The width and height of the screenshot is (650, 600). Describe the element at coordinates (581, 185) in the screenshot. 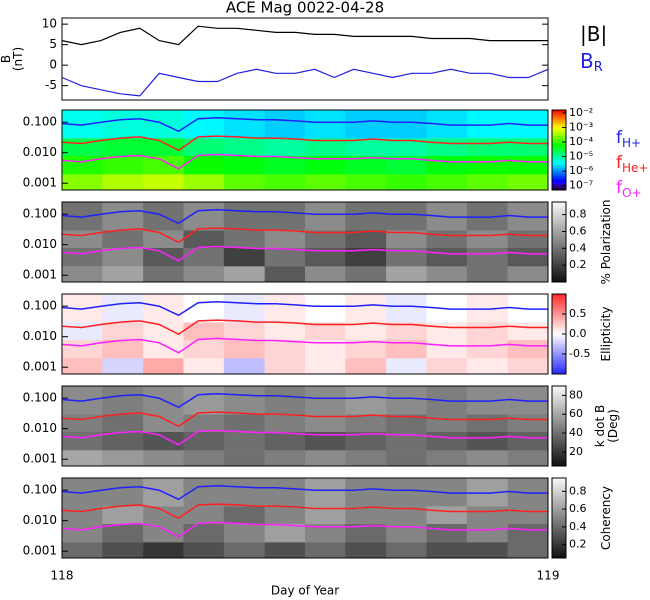

I see `colorbar-tick-label: 10⁻⁷` at that location.